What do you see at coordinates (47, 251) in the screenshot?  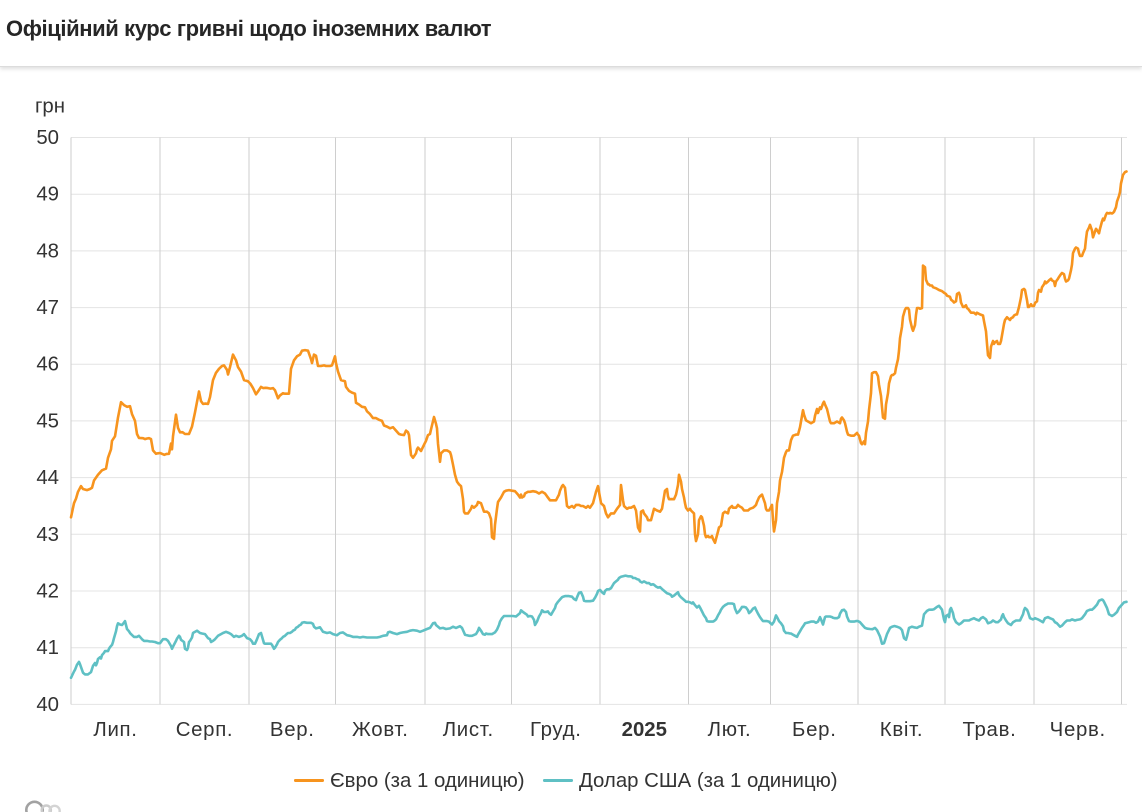 I see `svg-text: 48` at bounding box center [47, 251].